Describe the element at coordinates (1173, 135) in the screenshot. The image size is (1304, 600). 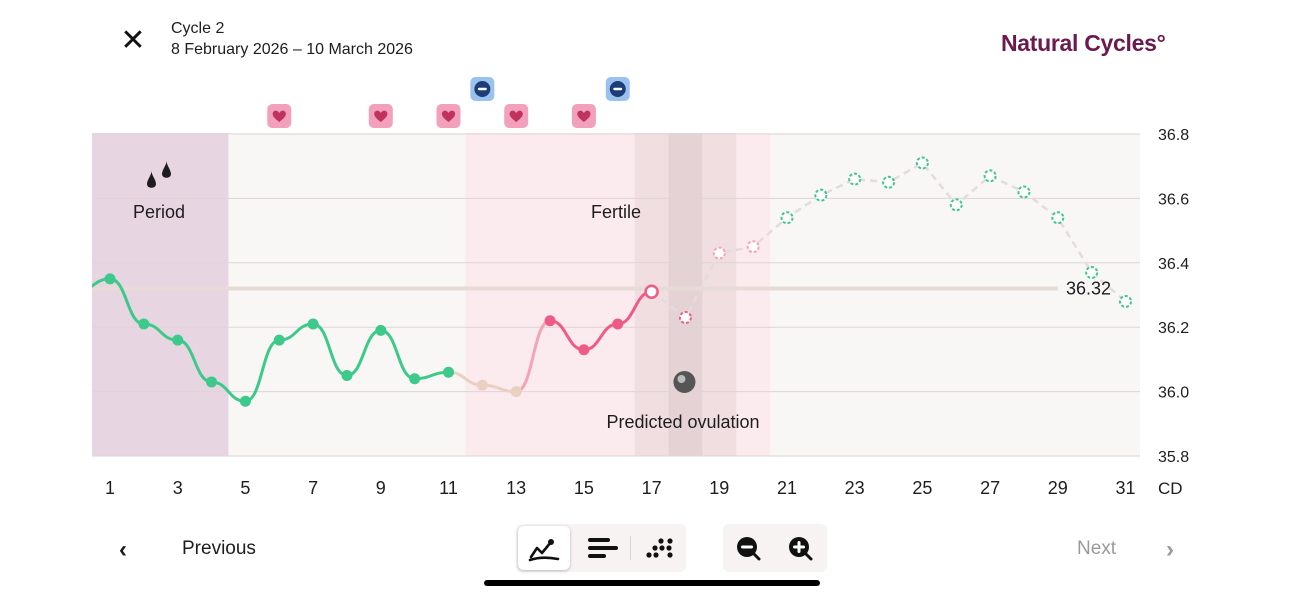
I see `y-tick-label: 36.8` at that location.